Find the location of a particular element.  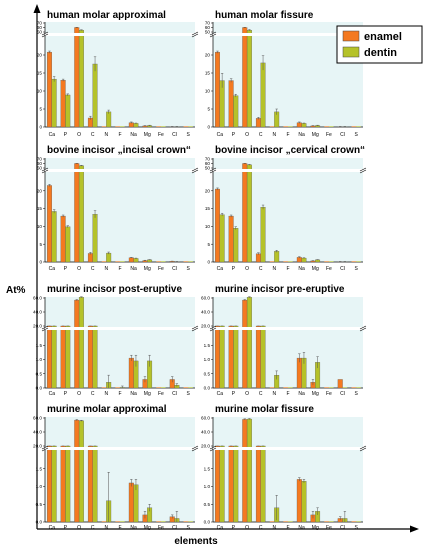

y-tick-label: 20.0 is located at coordinates (37, 446).